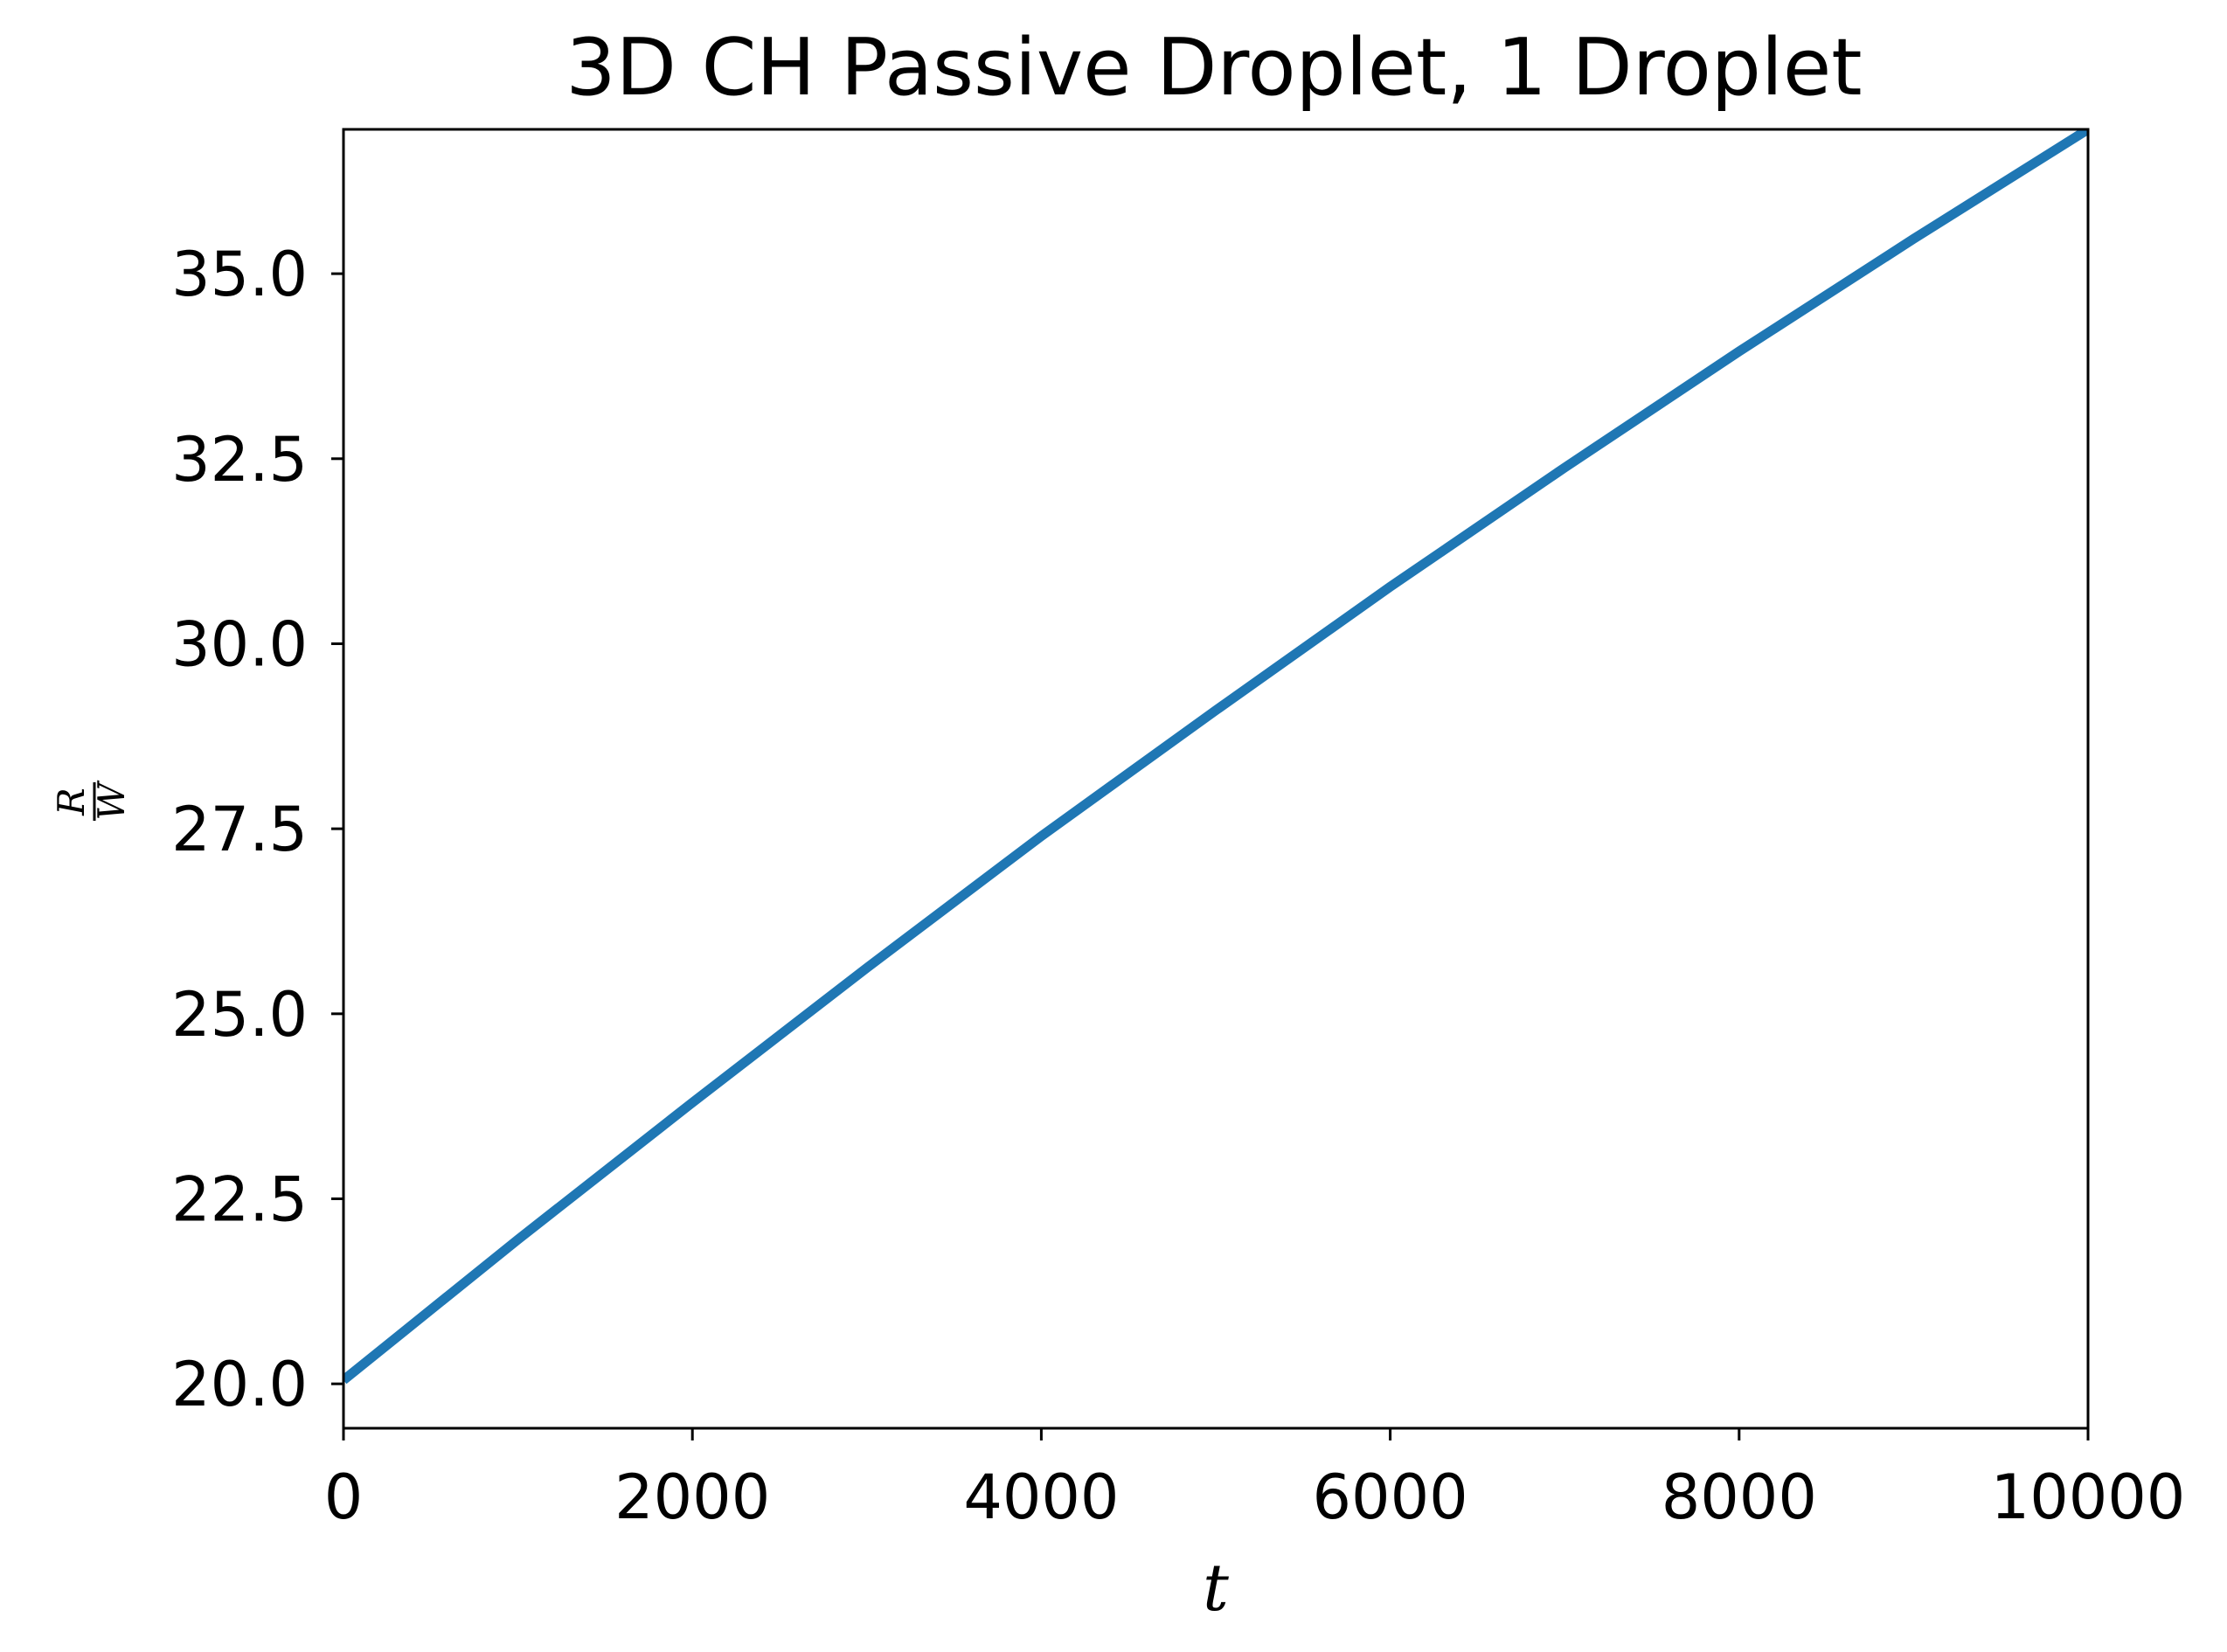 Image resolution: width=2227 pixels, height=1652 pixels. Describe the element at coordinates (692, 1497) in the screenshot. I see `x-tick-label: 2000` at that location.